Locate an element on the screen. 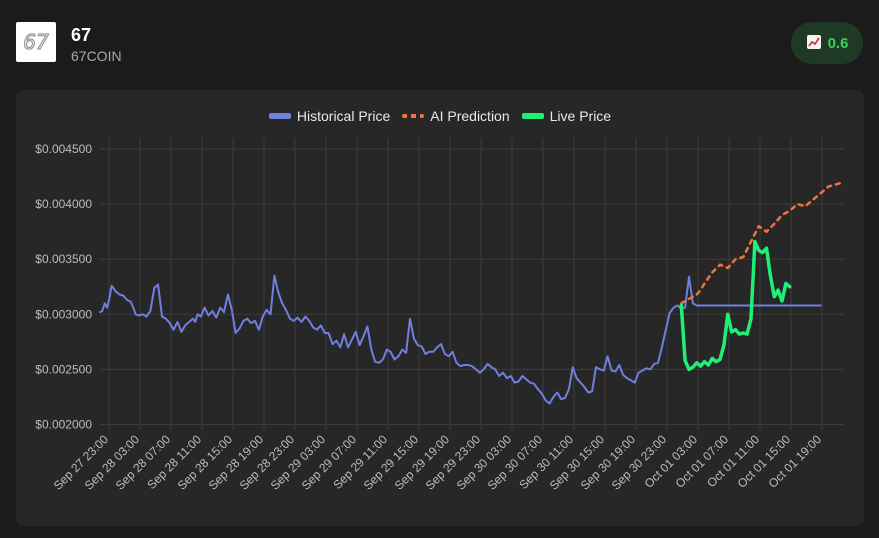  change-value: 0.6 is located at coordinates (838, 43).